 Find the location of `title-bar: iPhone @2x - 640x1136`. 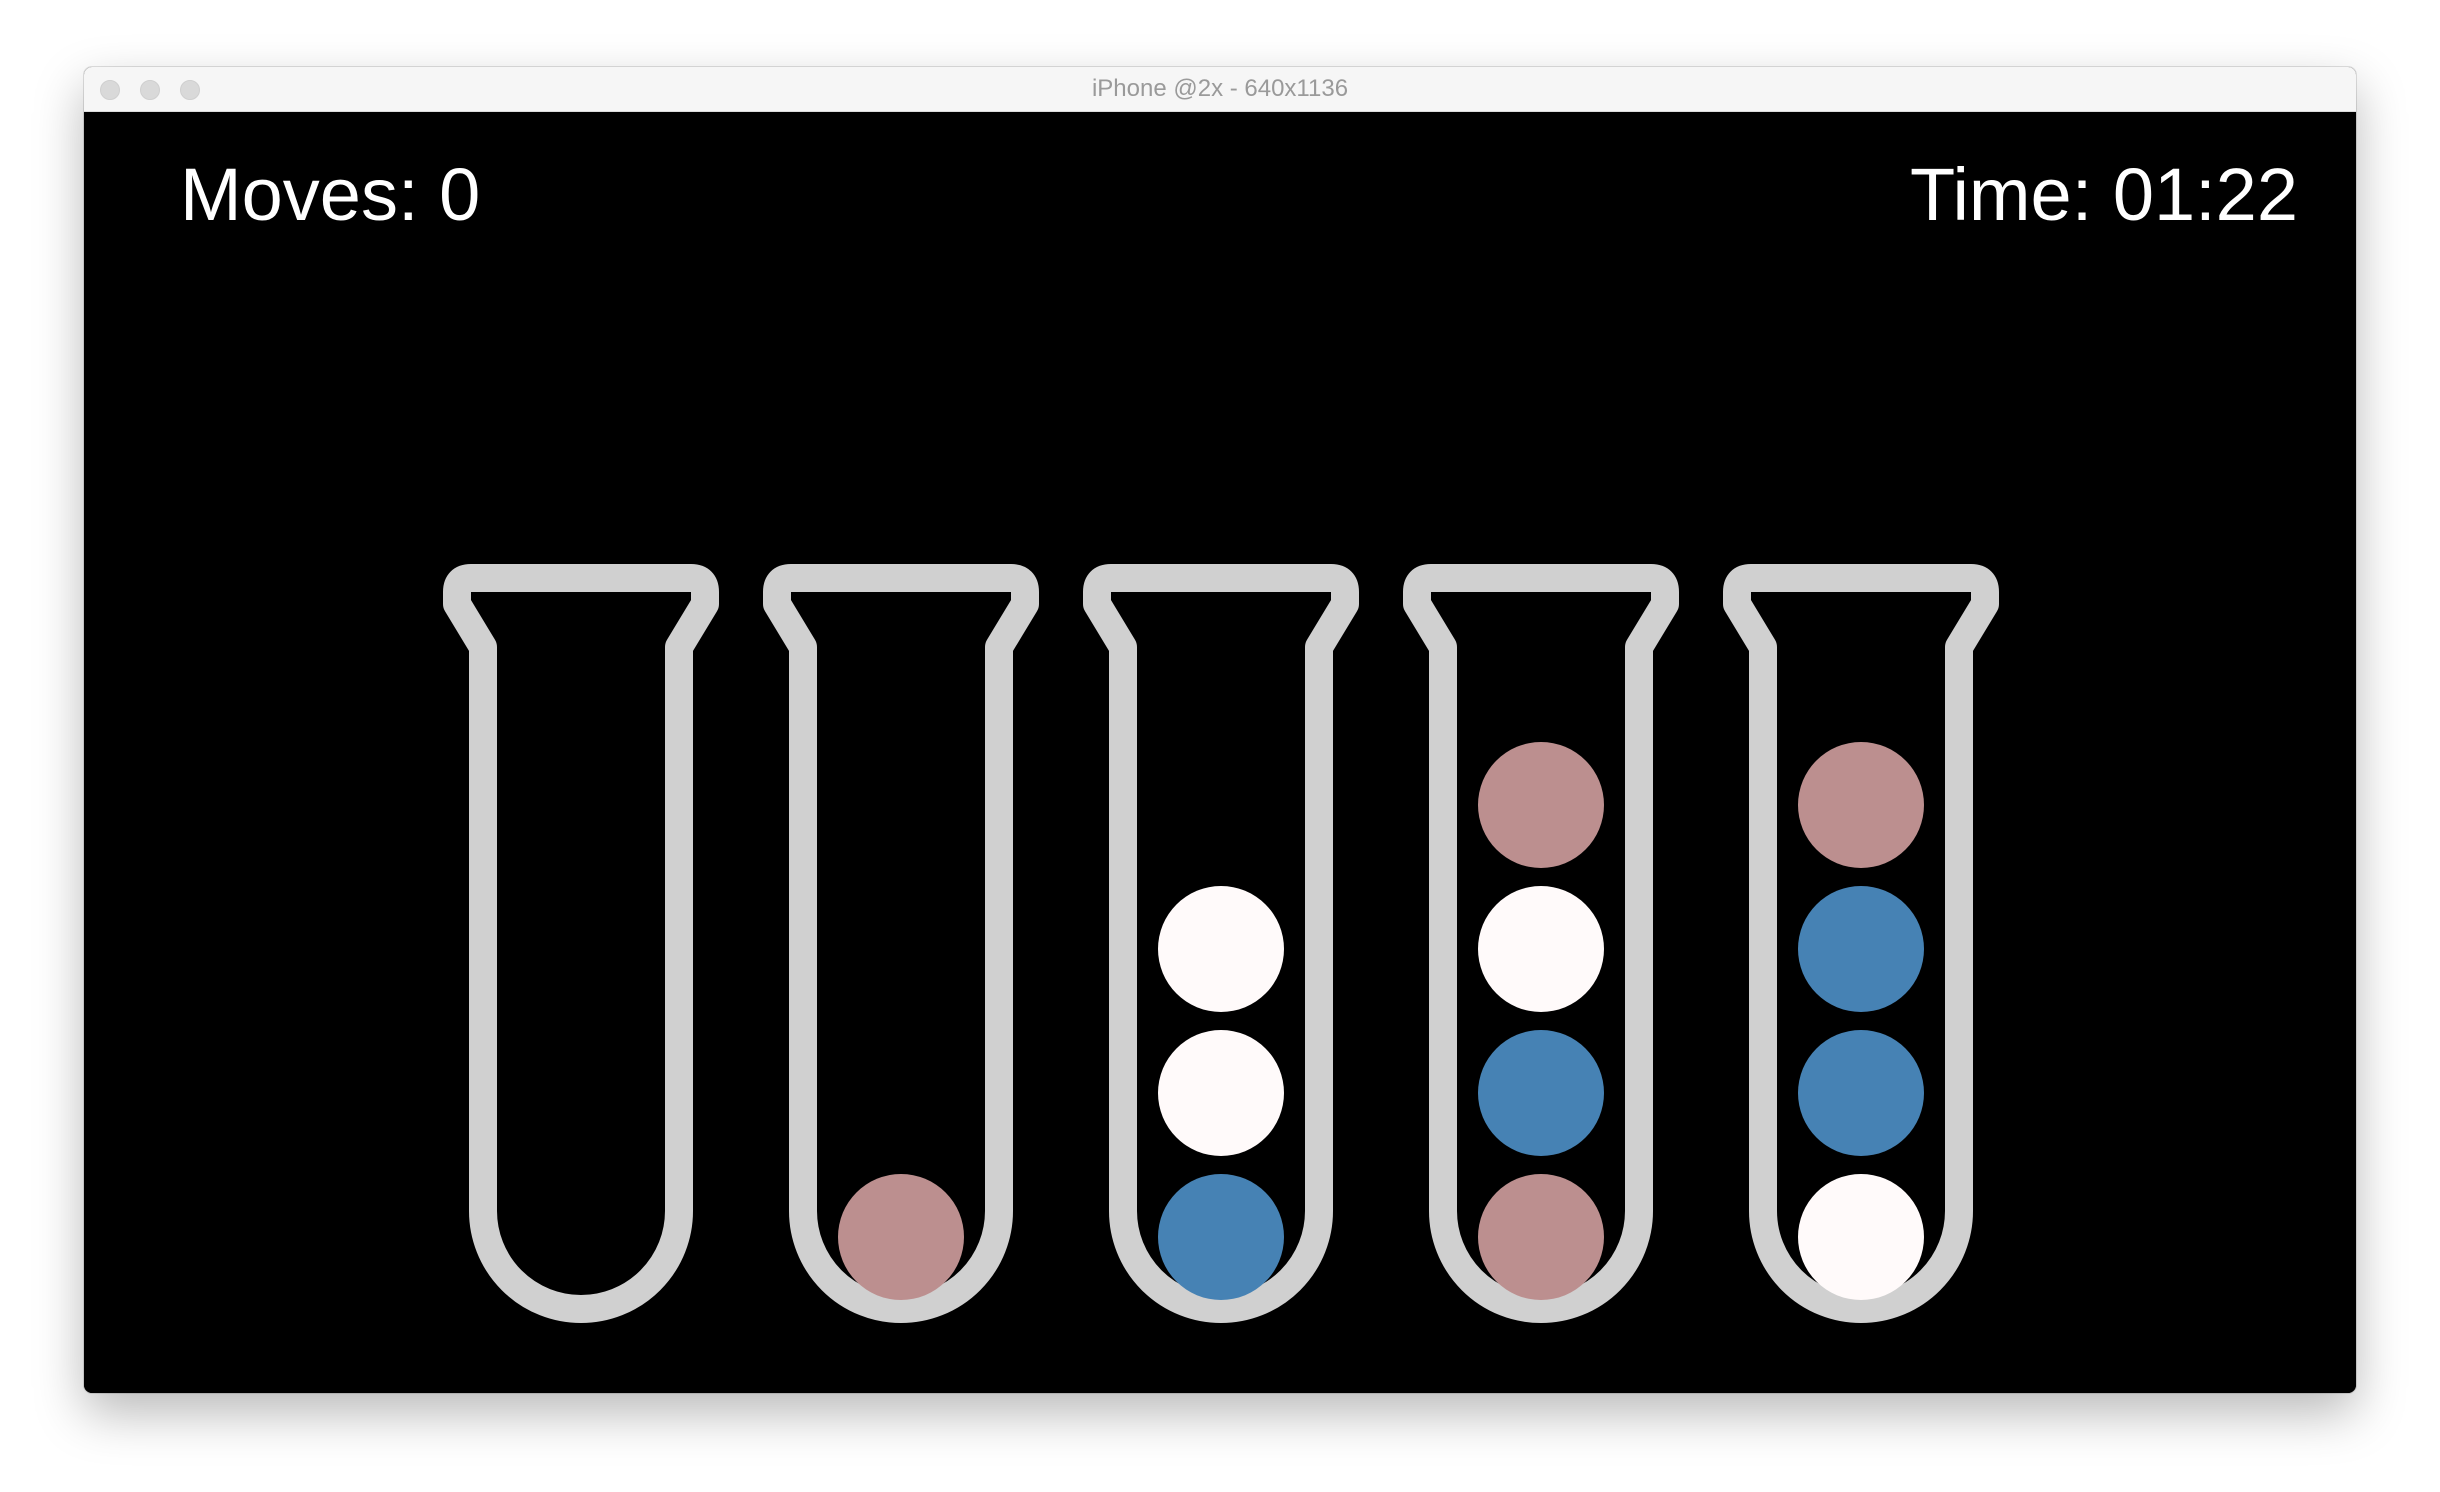

title-bar: iPhone @2x - 640x1136 is located at coordinates (1220, 89).